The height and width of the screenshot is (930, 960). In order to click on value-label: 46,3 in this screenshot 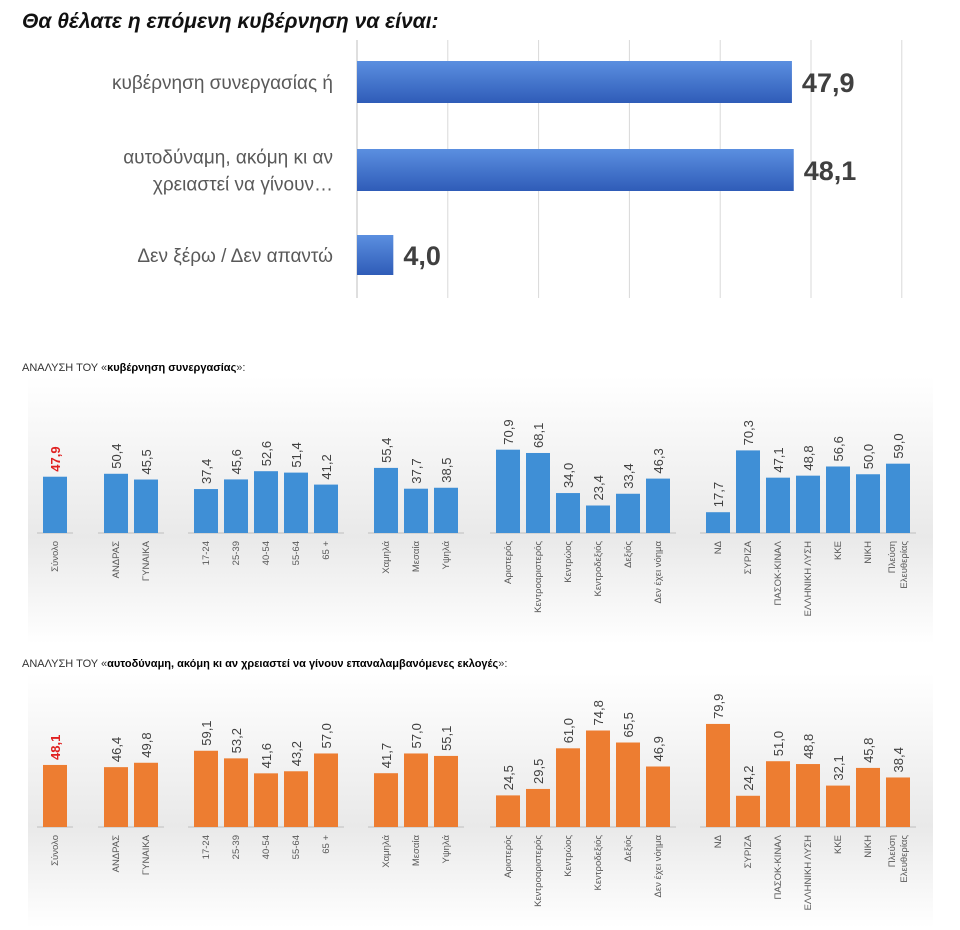, I will do `click(658, 460)`.